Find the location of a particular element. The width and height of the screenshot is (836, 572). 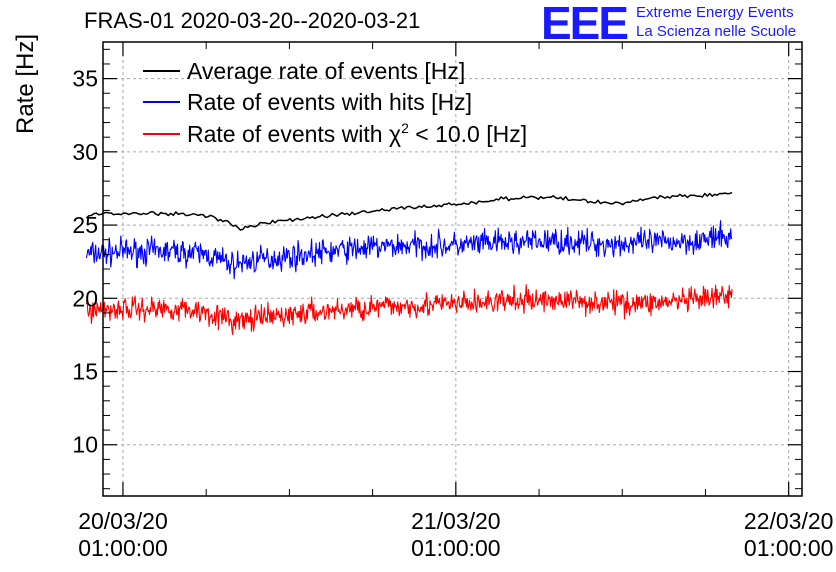

logo-line-2: La Scienza nelle Scuole is located at coordinates (716, 31).